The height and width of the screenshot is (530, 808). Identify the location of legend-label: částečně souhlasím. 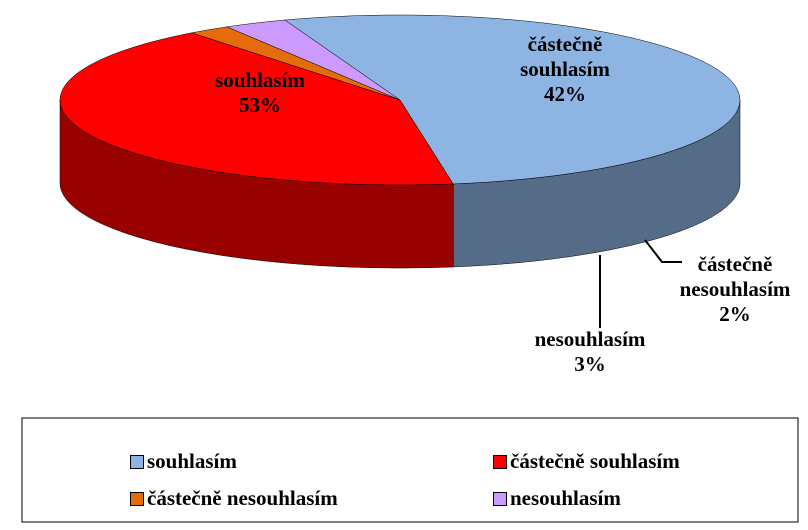
(595, 461).